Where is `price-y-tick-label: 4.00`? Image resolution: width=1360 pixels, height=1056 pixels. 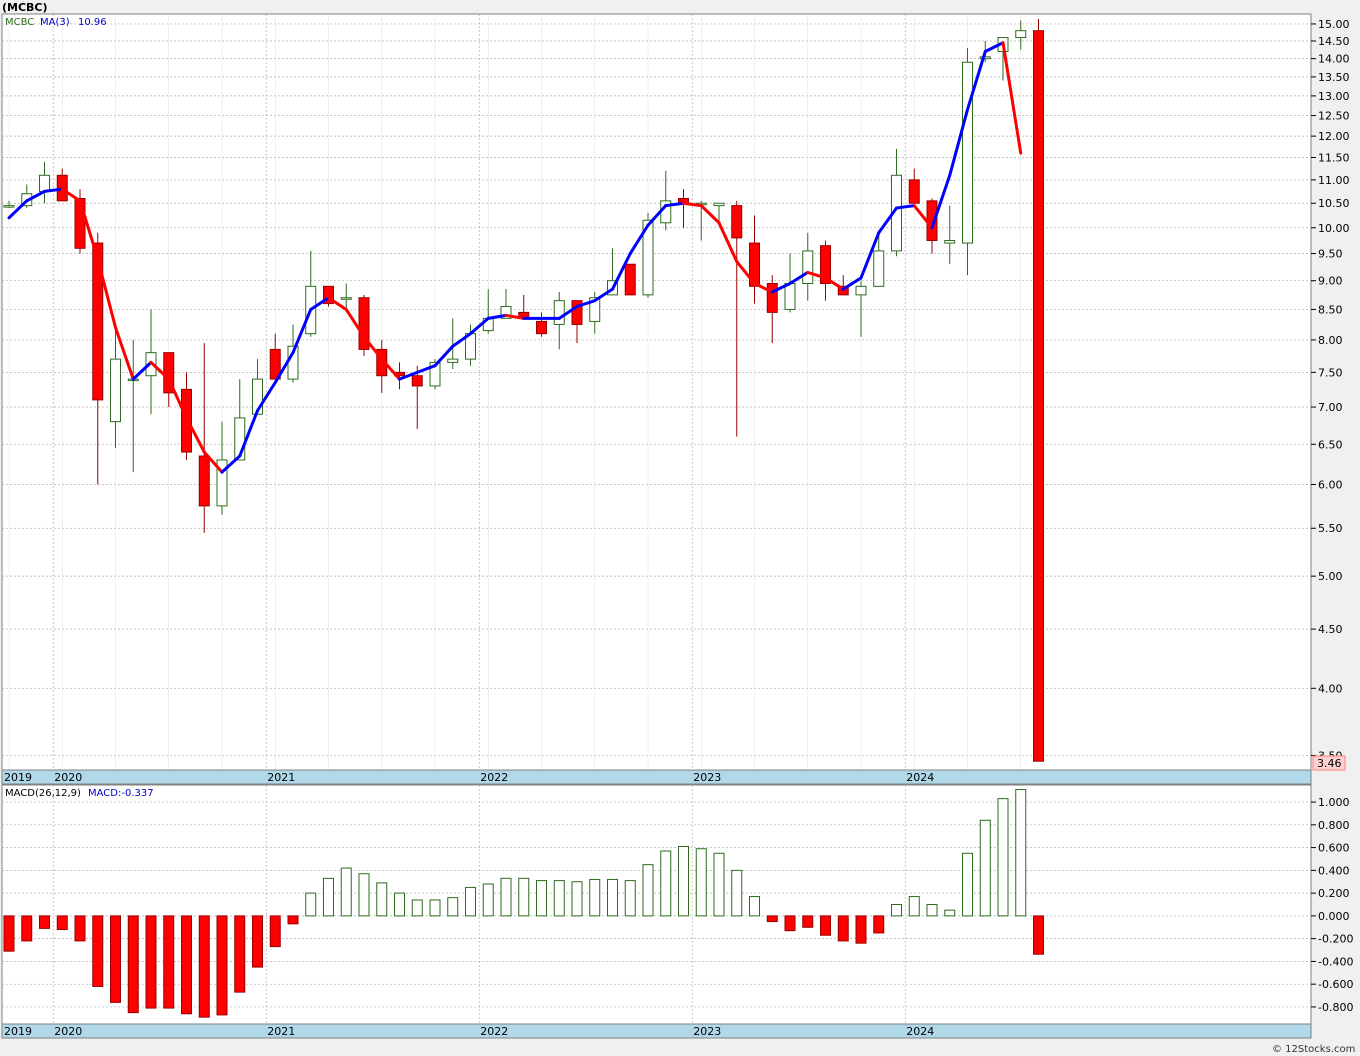 price-y-tick-label: 4.00 is located at coordinates (1330, 688).